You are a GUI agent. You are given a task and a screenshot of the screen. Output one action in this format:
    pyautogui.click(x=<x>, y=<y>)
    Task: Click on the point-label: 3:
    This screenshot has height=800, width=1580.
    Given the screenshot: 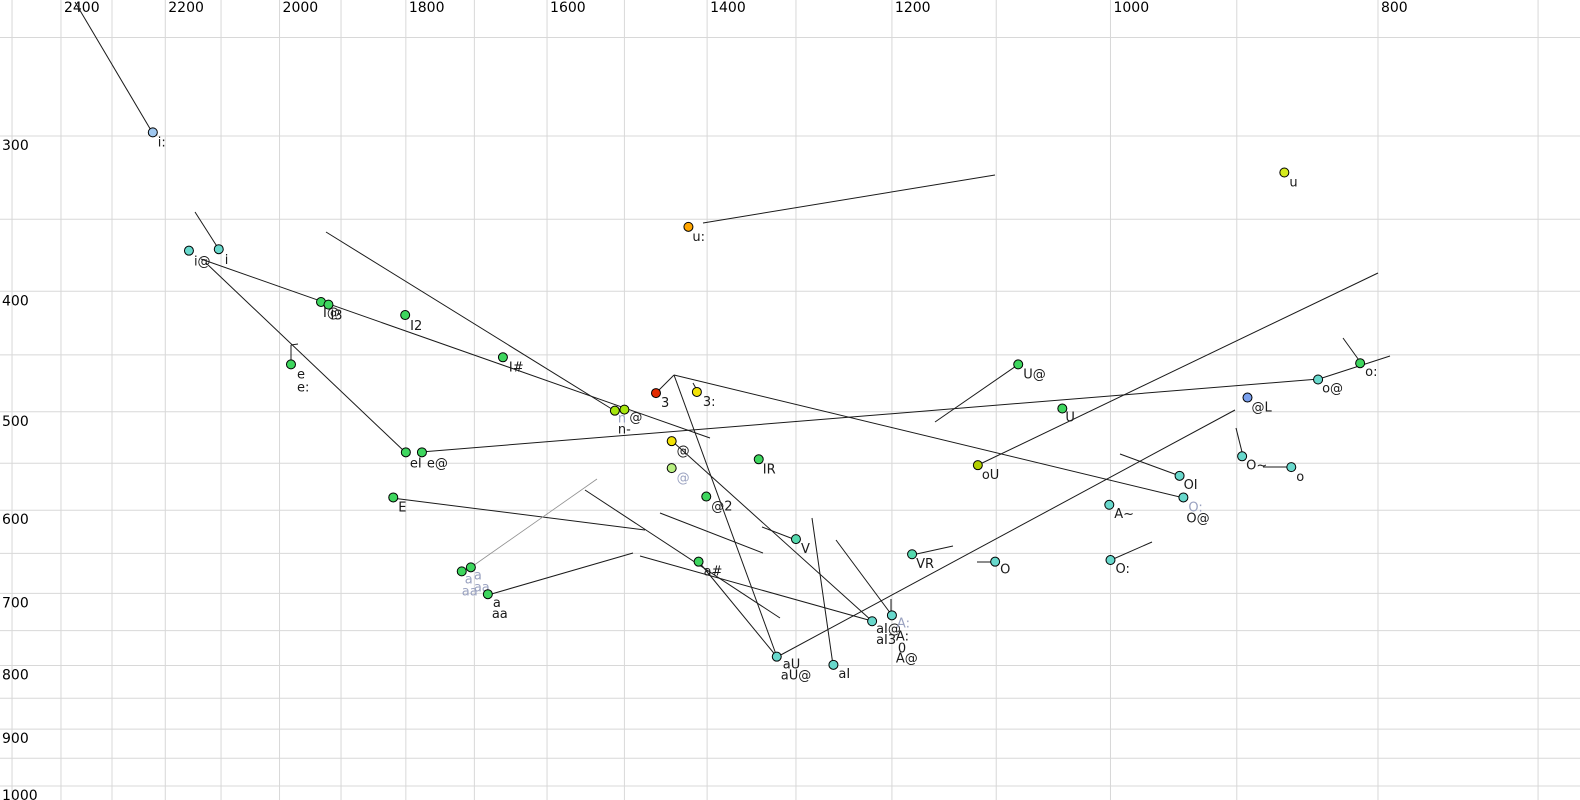 What is the action you would take?
    pyautogui.click(x=709, y=402)
    